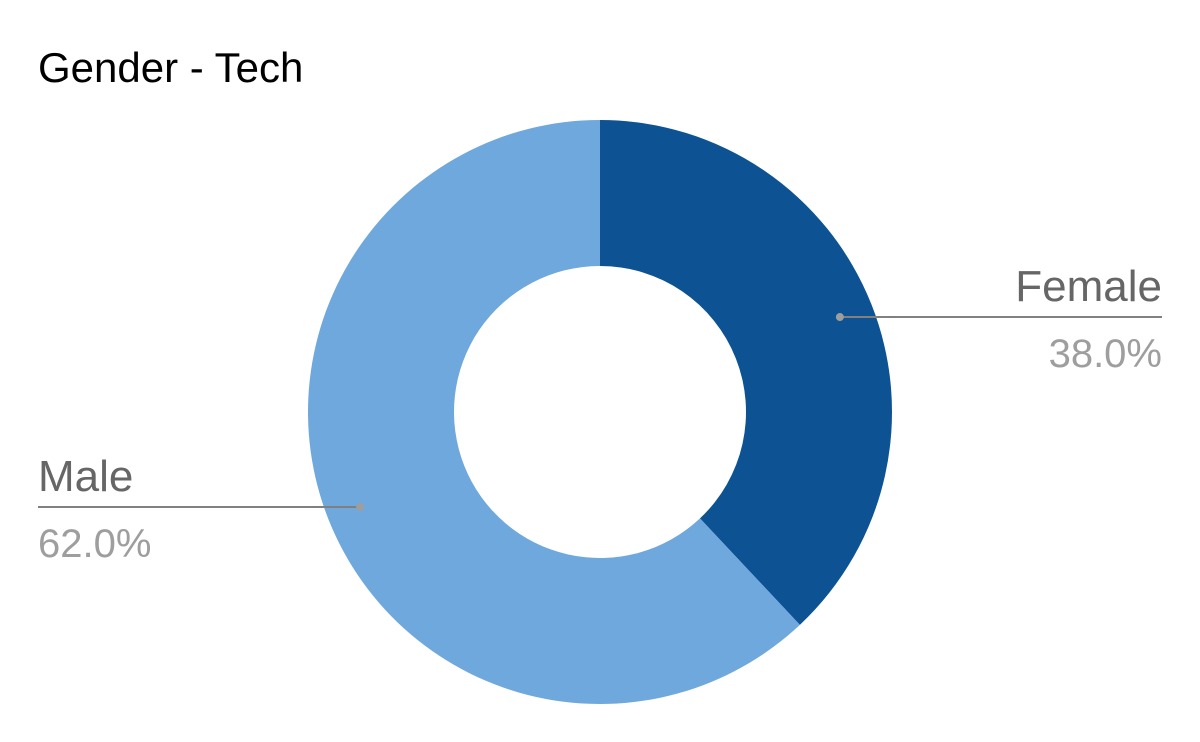 The height and width of the screenshot is (742, 1200). Describe the element at coordinates (1088, 286) in the screenshot. I see `slice-label-female: Female` at that location.